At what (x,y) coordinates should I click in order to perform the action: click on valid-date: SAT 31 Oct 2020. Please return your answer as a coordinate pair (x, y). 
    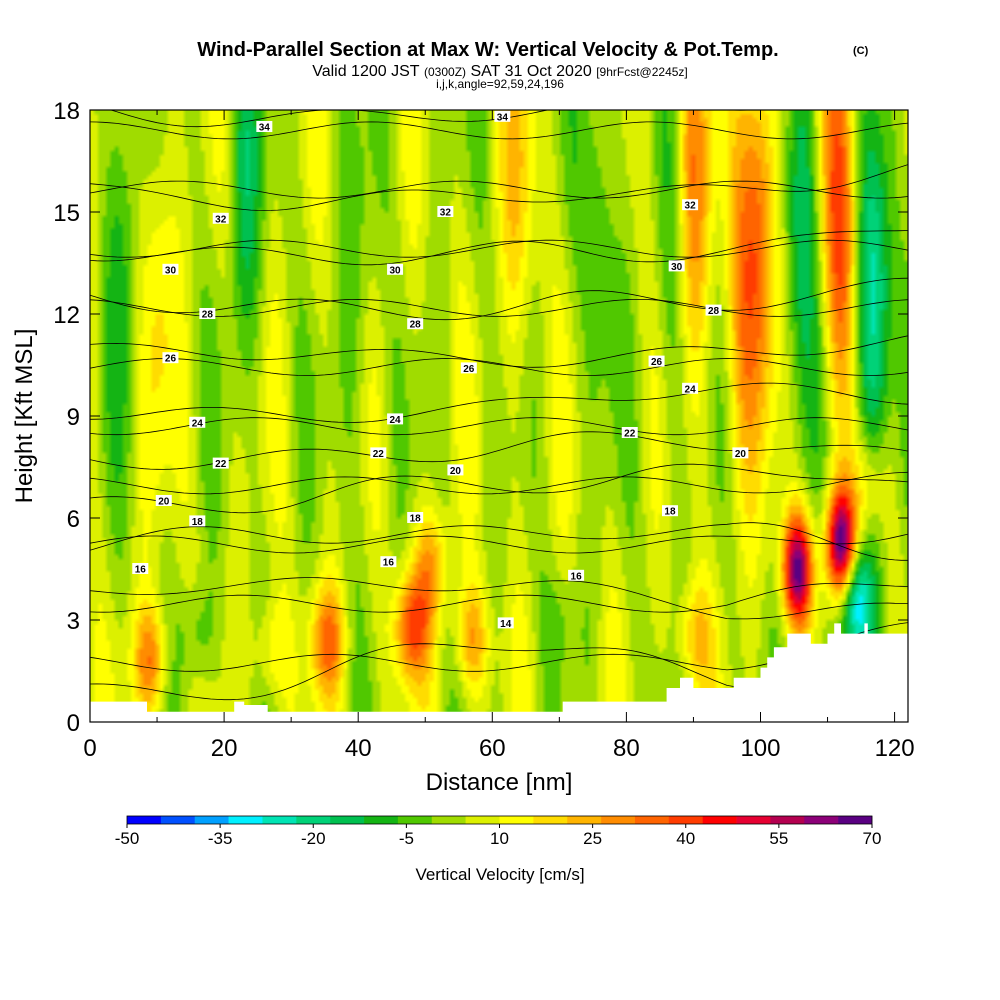
    Looking at the image, I should click on (530, 71).